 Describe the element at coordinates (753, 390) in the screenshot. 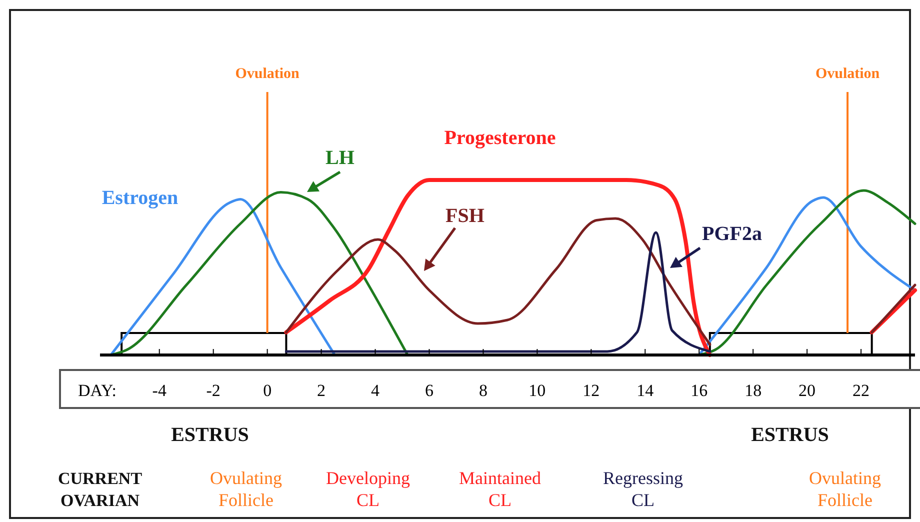

I see `x-tick-label: 18` at that location.